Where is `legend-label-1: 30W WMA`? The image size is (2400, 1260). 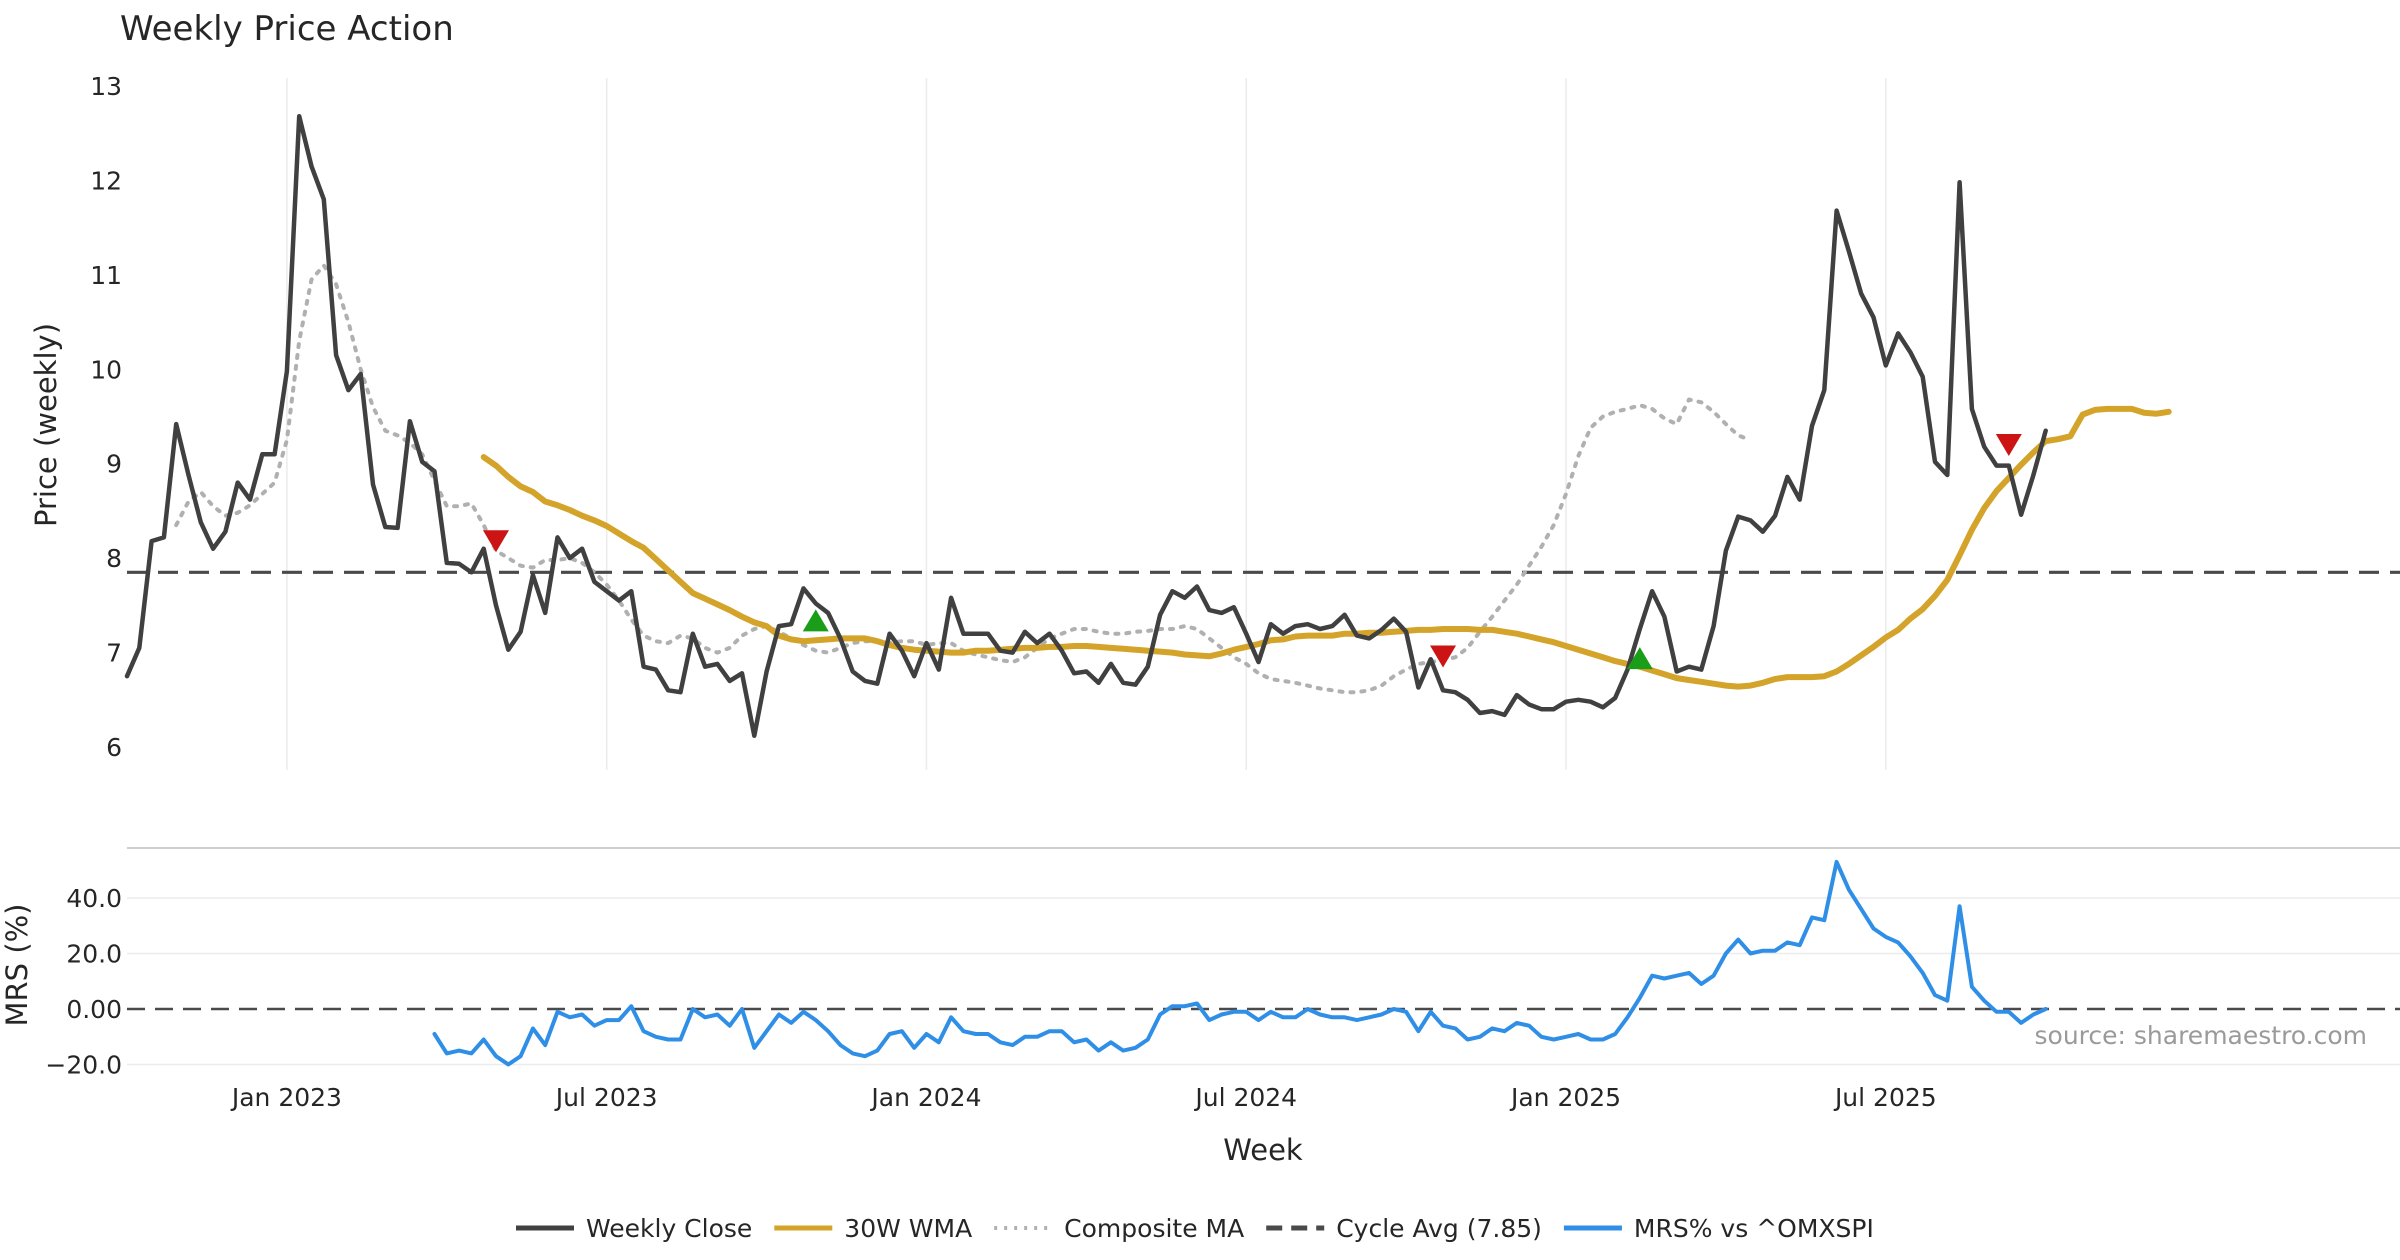
legend-label-1: 30W WMA is located at coordinates (908, 1228).